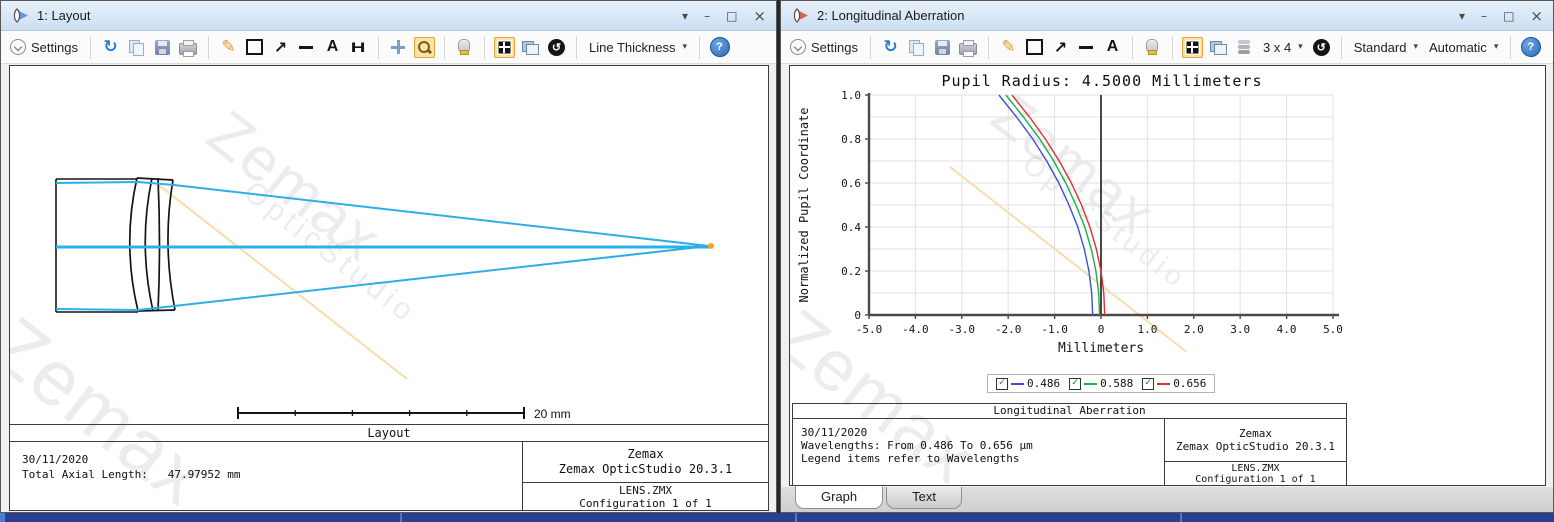 The width and height of the screenshot is (1554, 522). Describe the element at coordinates (1255, 468) in the screenshot. I see `file-name: LENS.ZMX` at that location.